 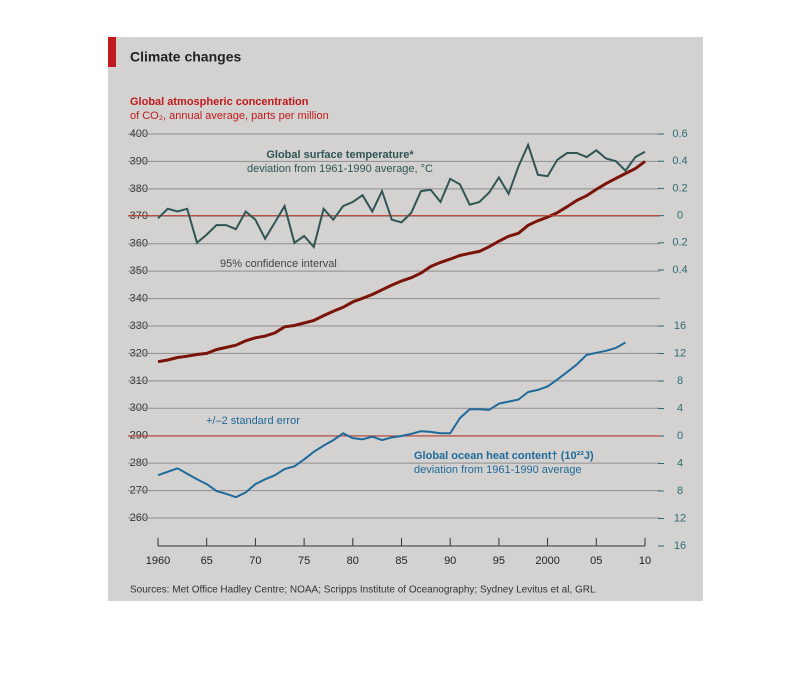 I want to click on series-label: deviation from 1961-1990 average, so click(x=498, y=470).